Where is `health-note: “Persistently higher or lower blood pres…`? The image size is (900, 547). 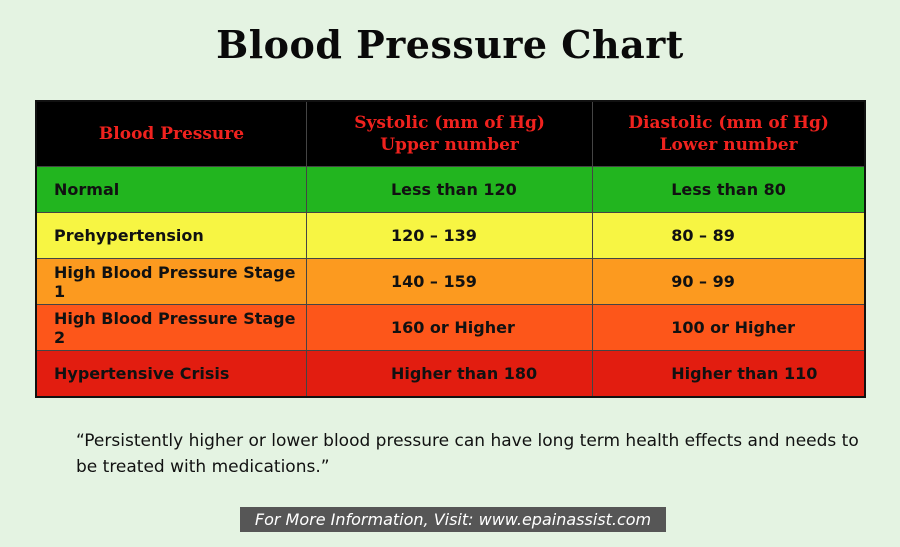 health-note: “Persistently higher or lower blood pres… is located at coordinates (467, 454).